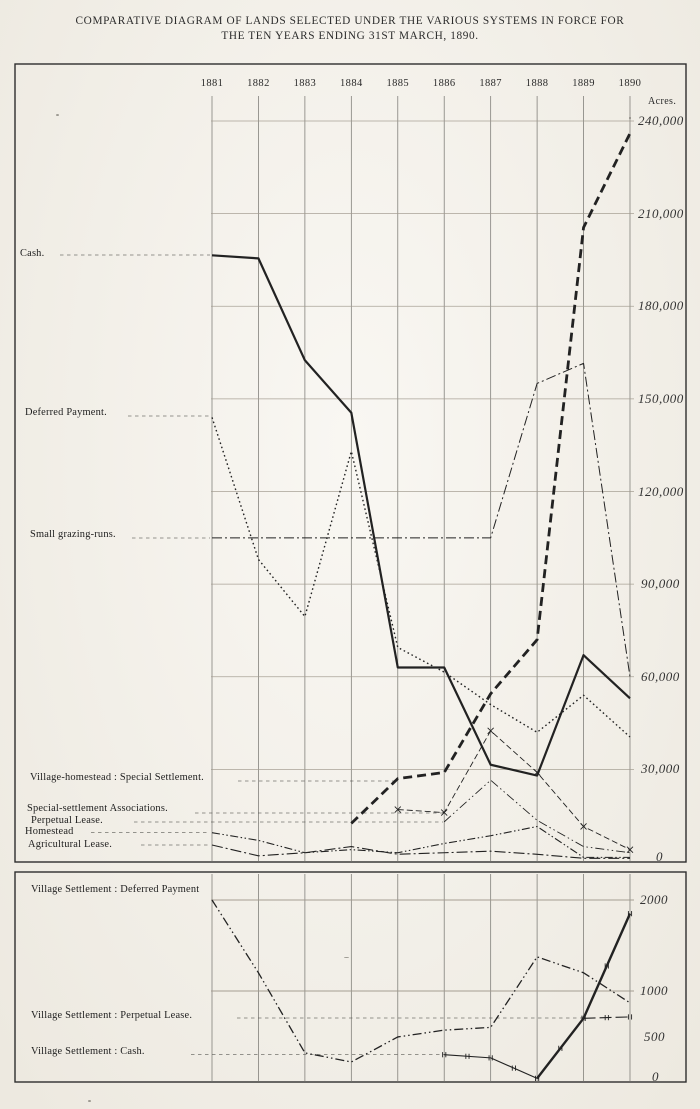  I want to click on series-label-homestead: Homestead, so click(49, 831).